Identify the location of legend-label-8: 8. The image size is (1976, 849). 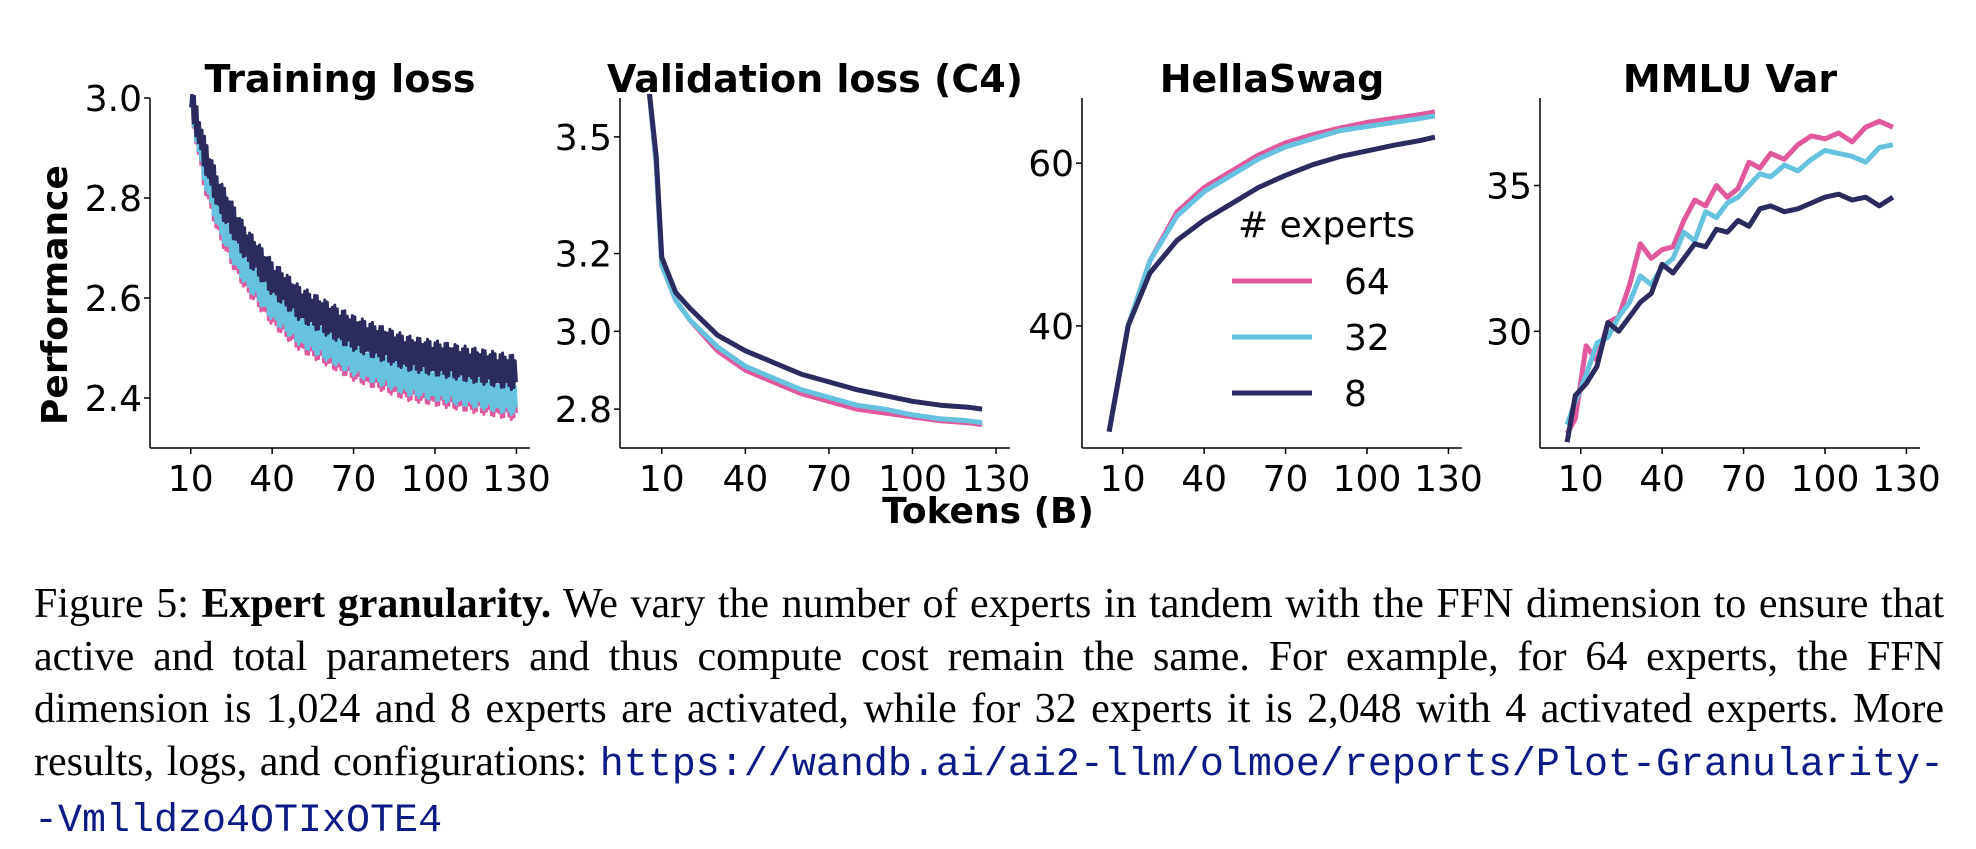
(1355, 394).